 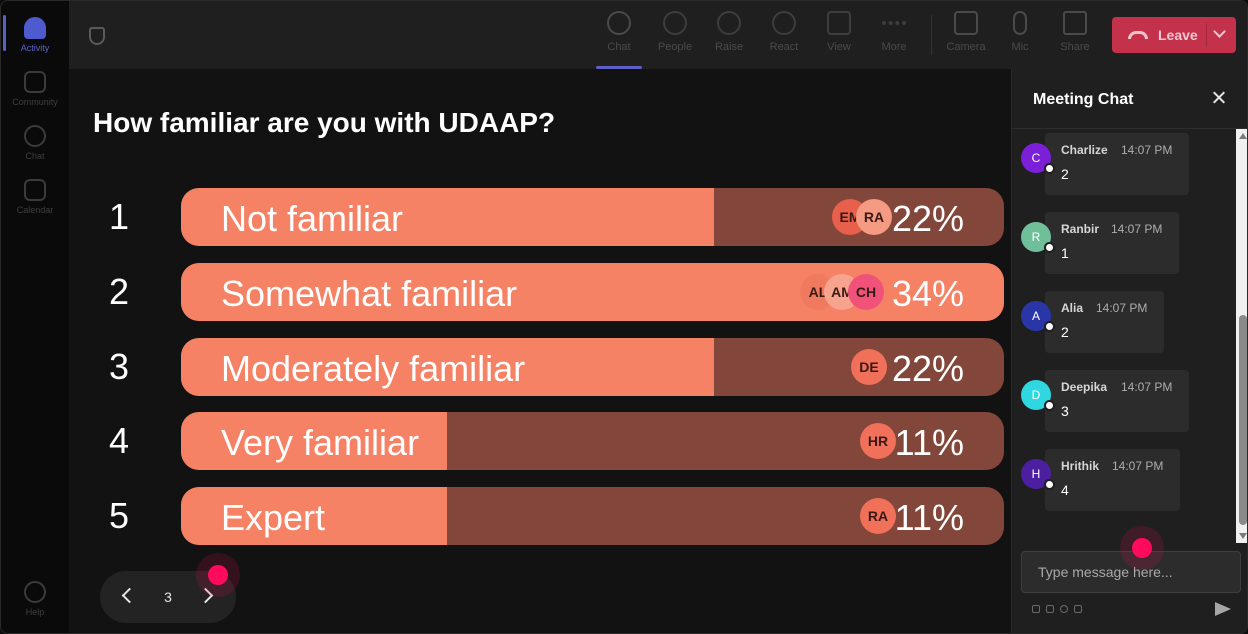 What do you see at coordinates (1020, 36) in the screenshot?
I see `toolbar-mic-button: Mic` at bounding box center [1020, 36].